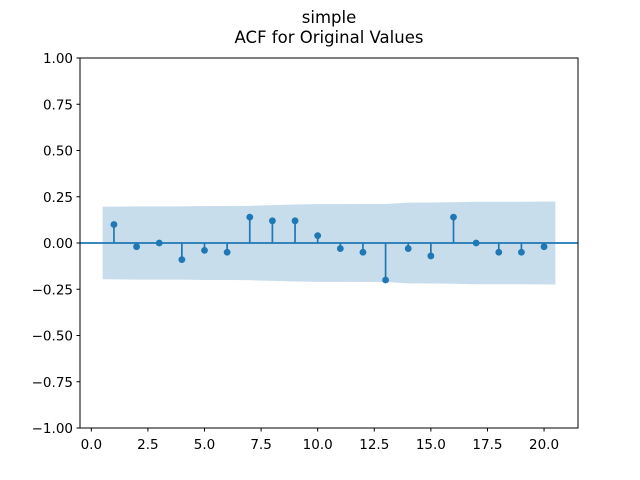 This screenshot has width=640, height=480. I want to click on y-tick-label: 0.75, so click(58, 105).